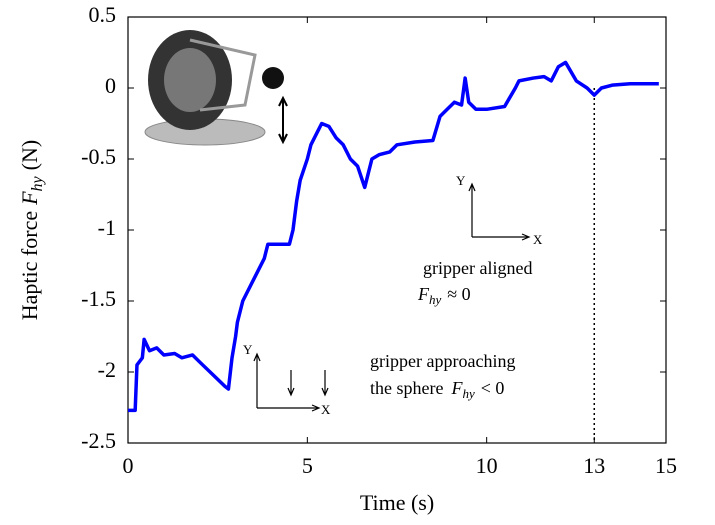 The height and width of the screenshot is (525, 715). Describe the element at coordinates (107, 369) in the screenshot. I see `y-tick-label: -2` at that location.